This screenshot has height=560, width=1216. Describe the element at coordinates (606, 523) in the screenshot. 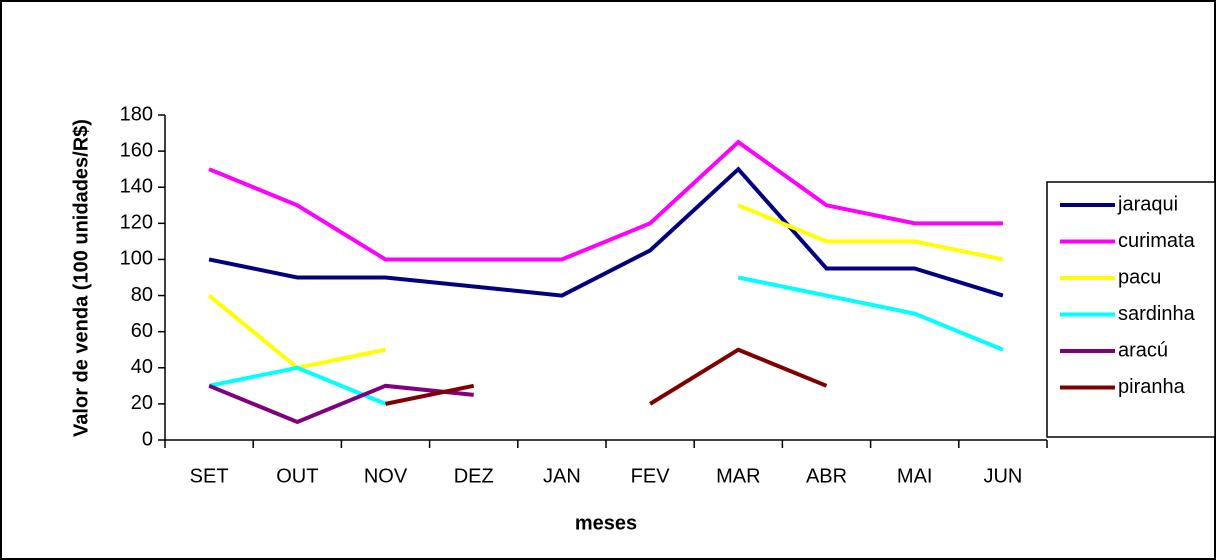

I see `x-axis-title: meses` at that location.